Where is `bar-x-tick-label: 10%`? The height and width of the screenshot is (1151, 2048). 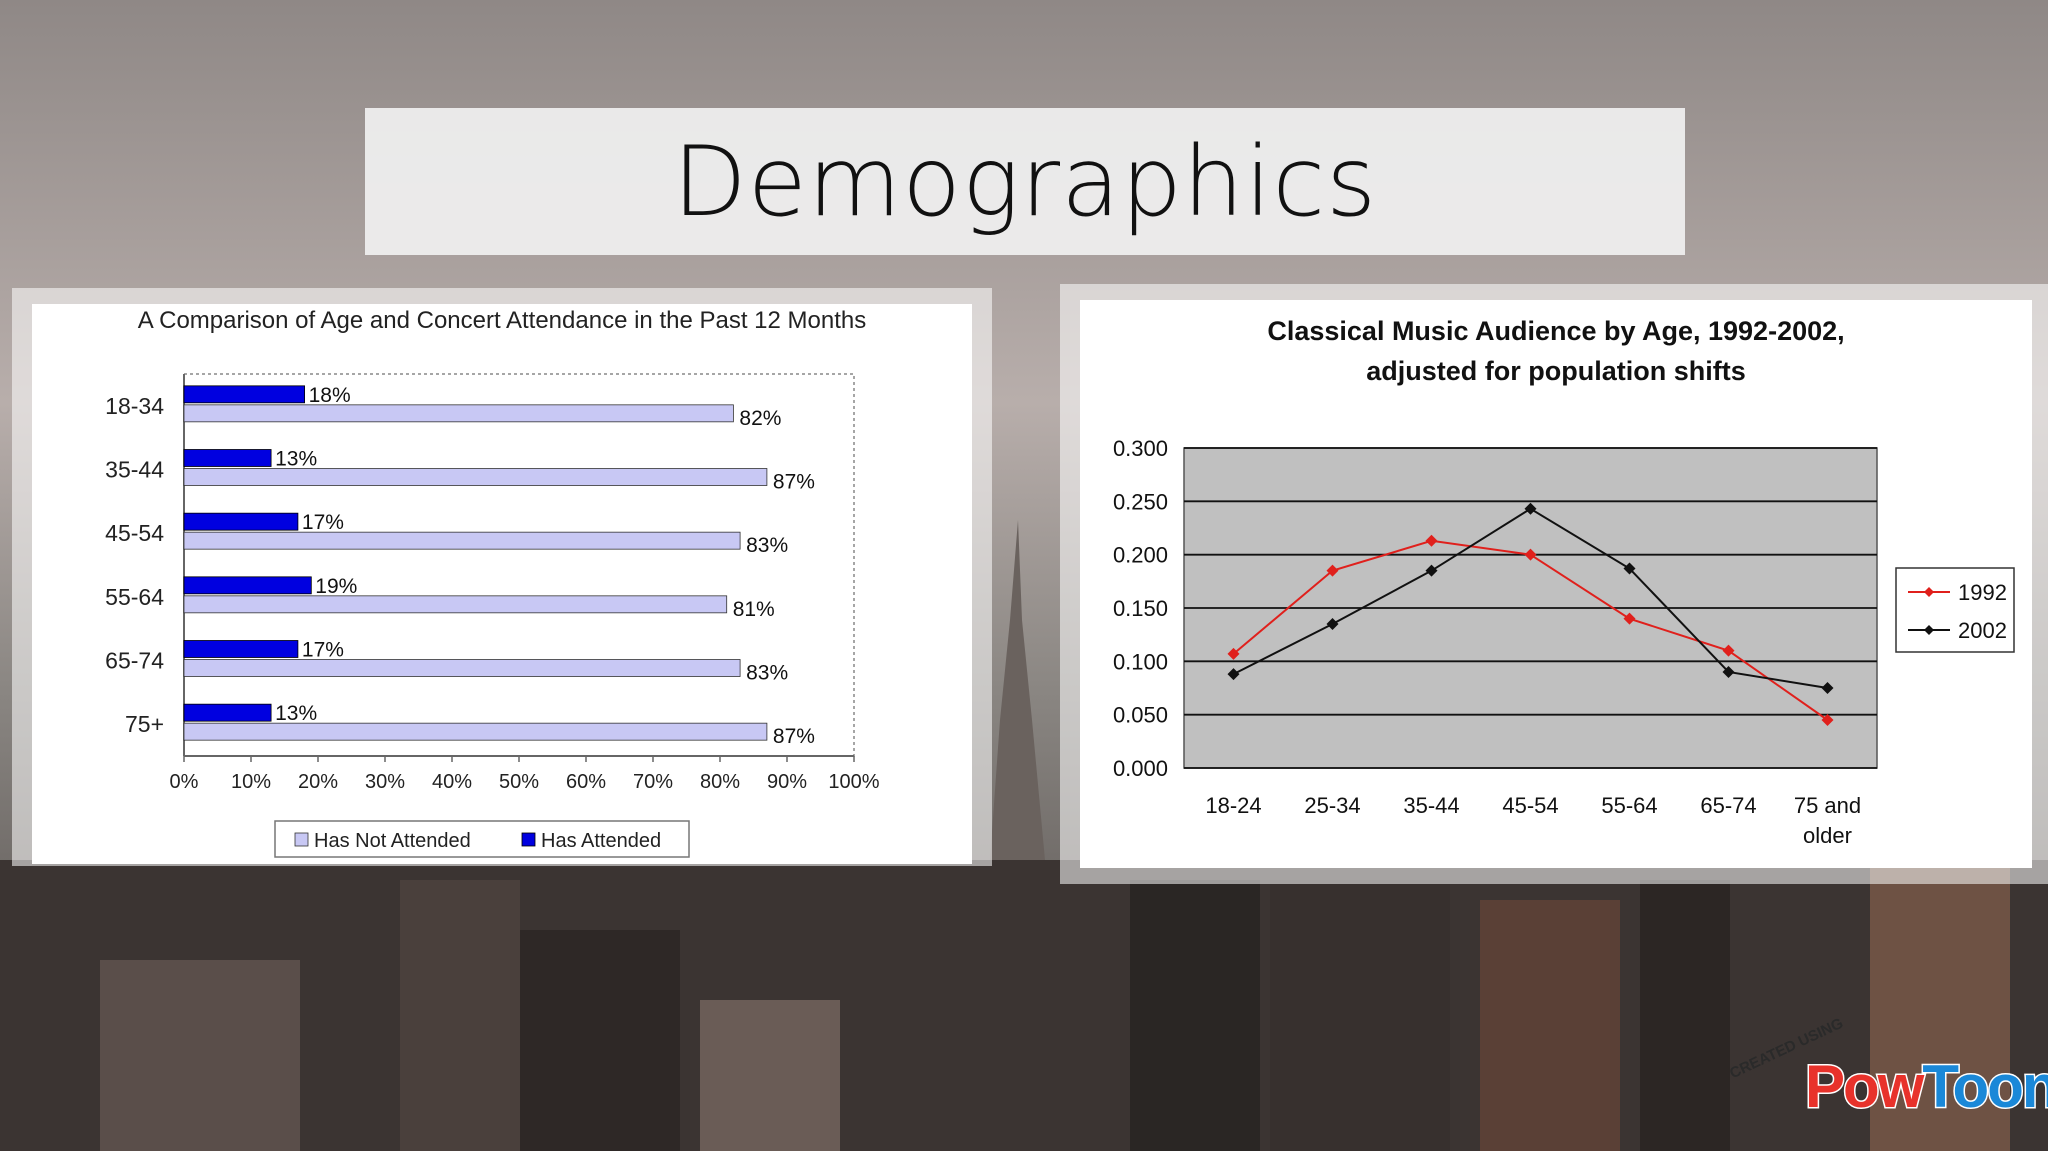
bar-x-tick-label: 10% is located at coordinates (251, 782).